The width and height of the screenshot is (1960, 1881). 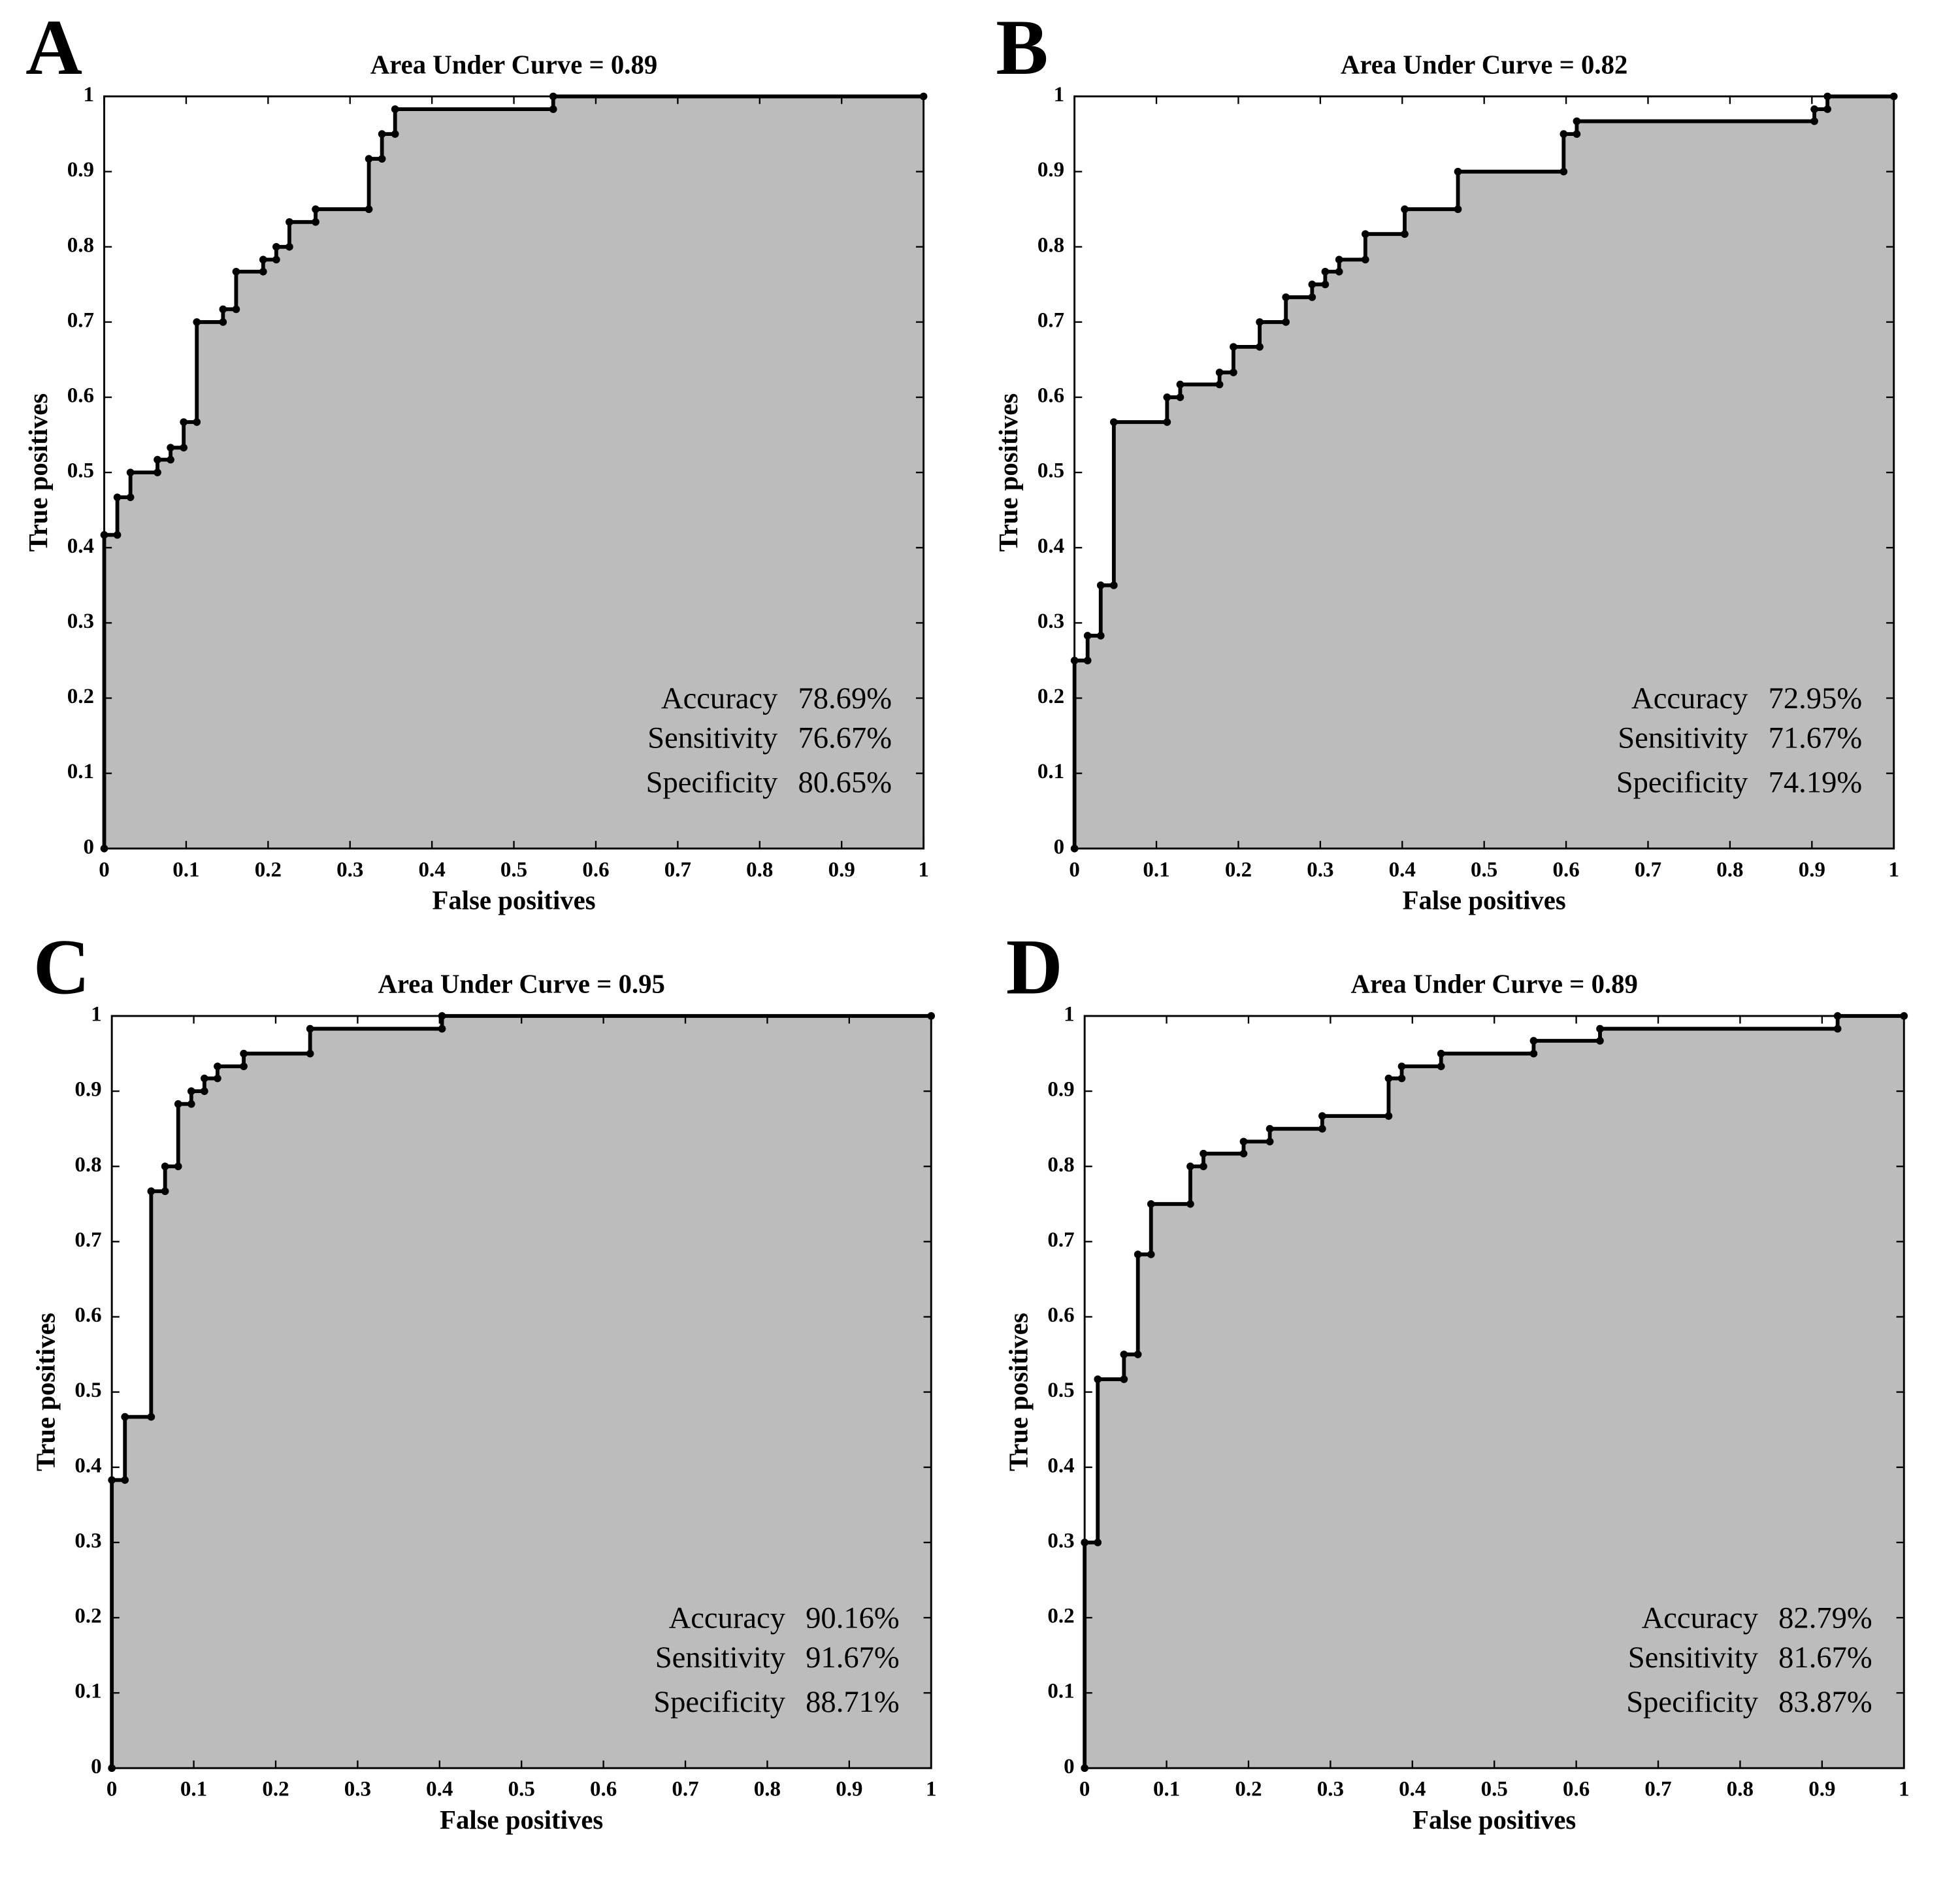 What do you see at coordinates (275, 1789) in the screenshot?
I see `x-tick-label: 0.2` at bounding box center [275, 1789].